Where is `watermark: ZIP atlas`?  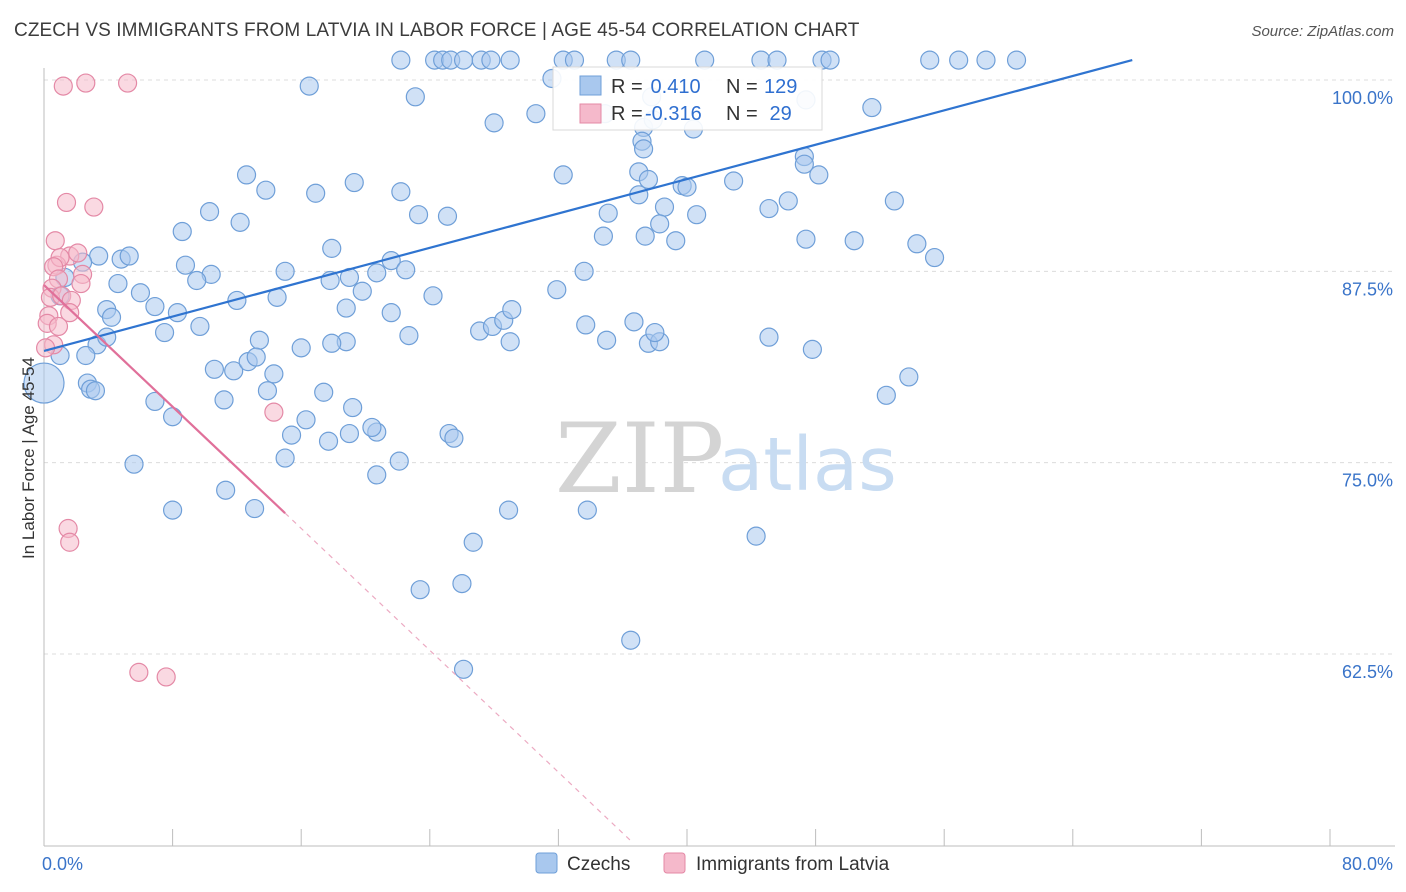 watermark: ZIP atlas is located at coordinates (726, 459).